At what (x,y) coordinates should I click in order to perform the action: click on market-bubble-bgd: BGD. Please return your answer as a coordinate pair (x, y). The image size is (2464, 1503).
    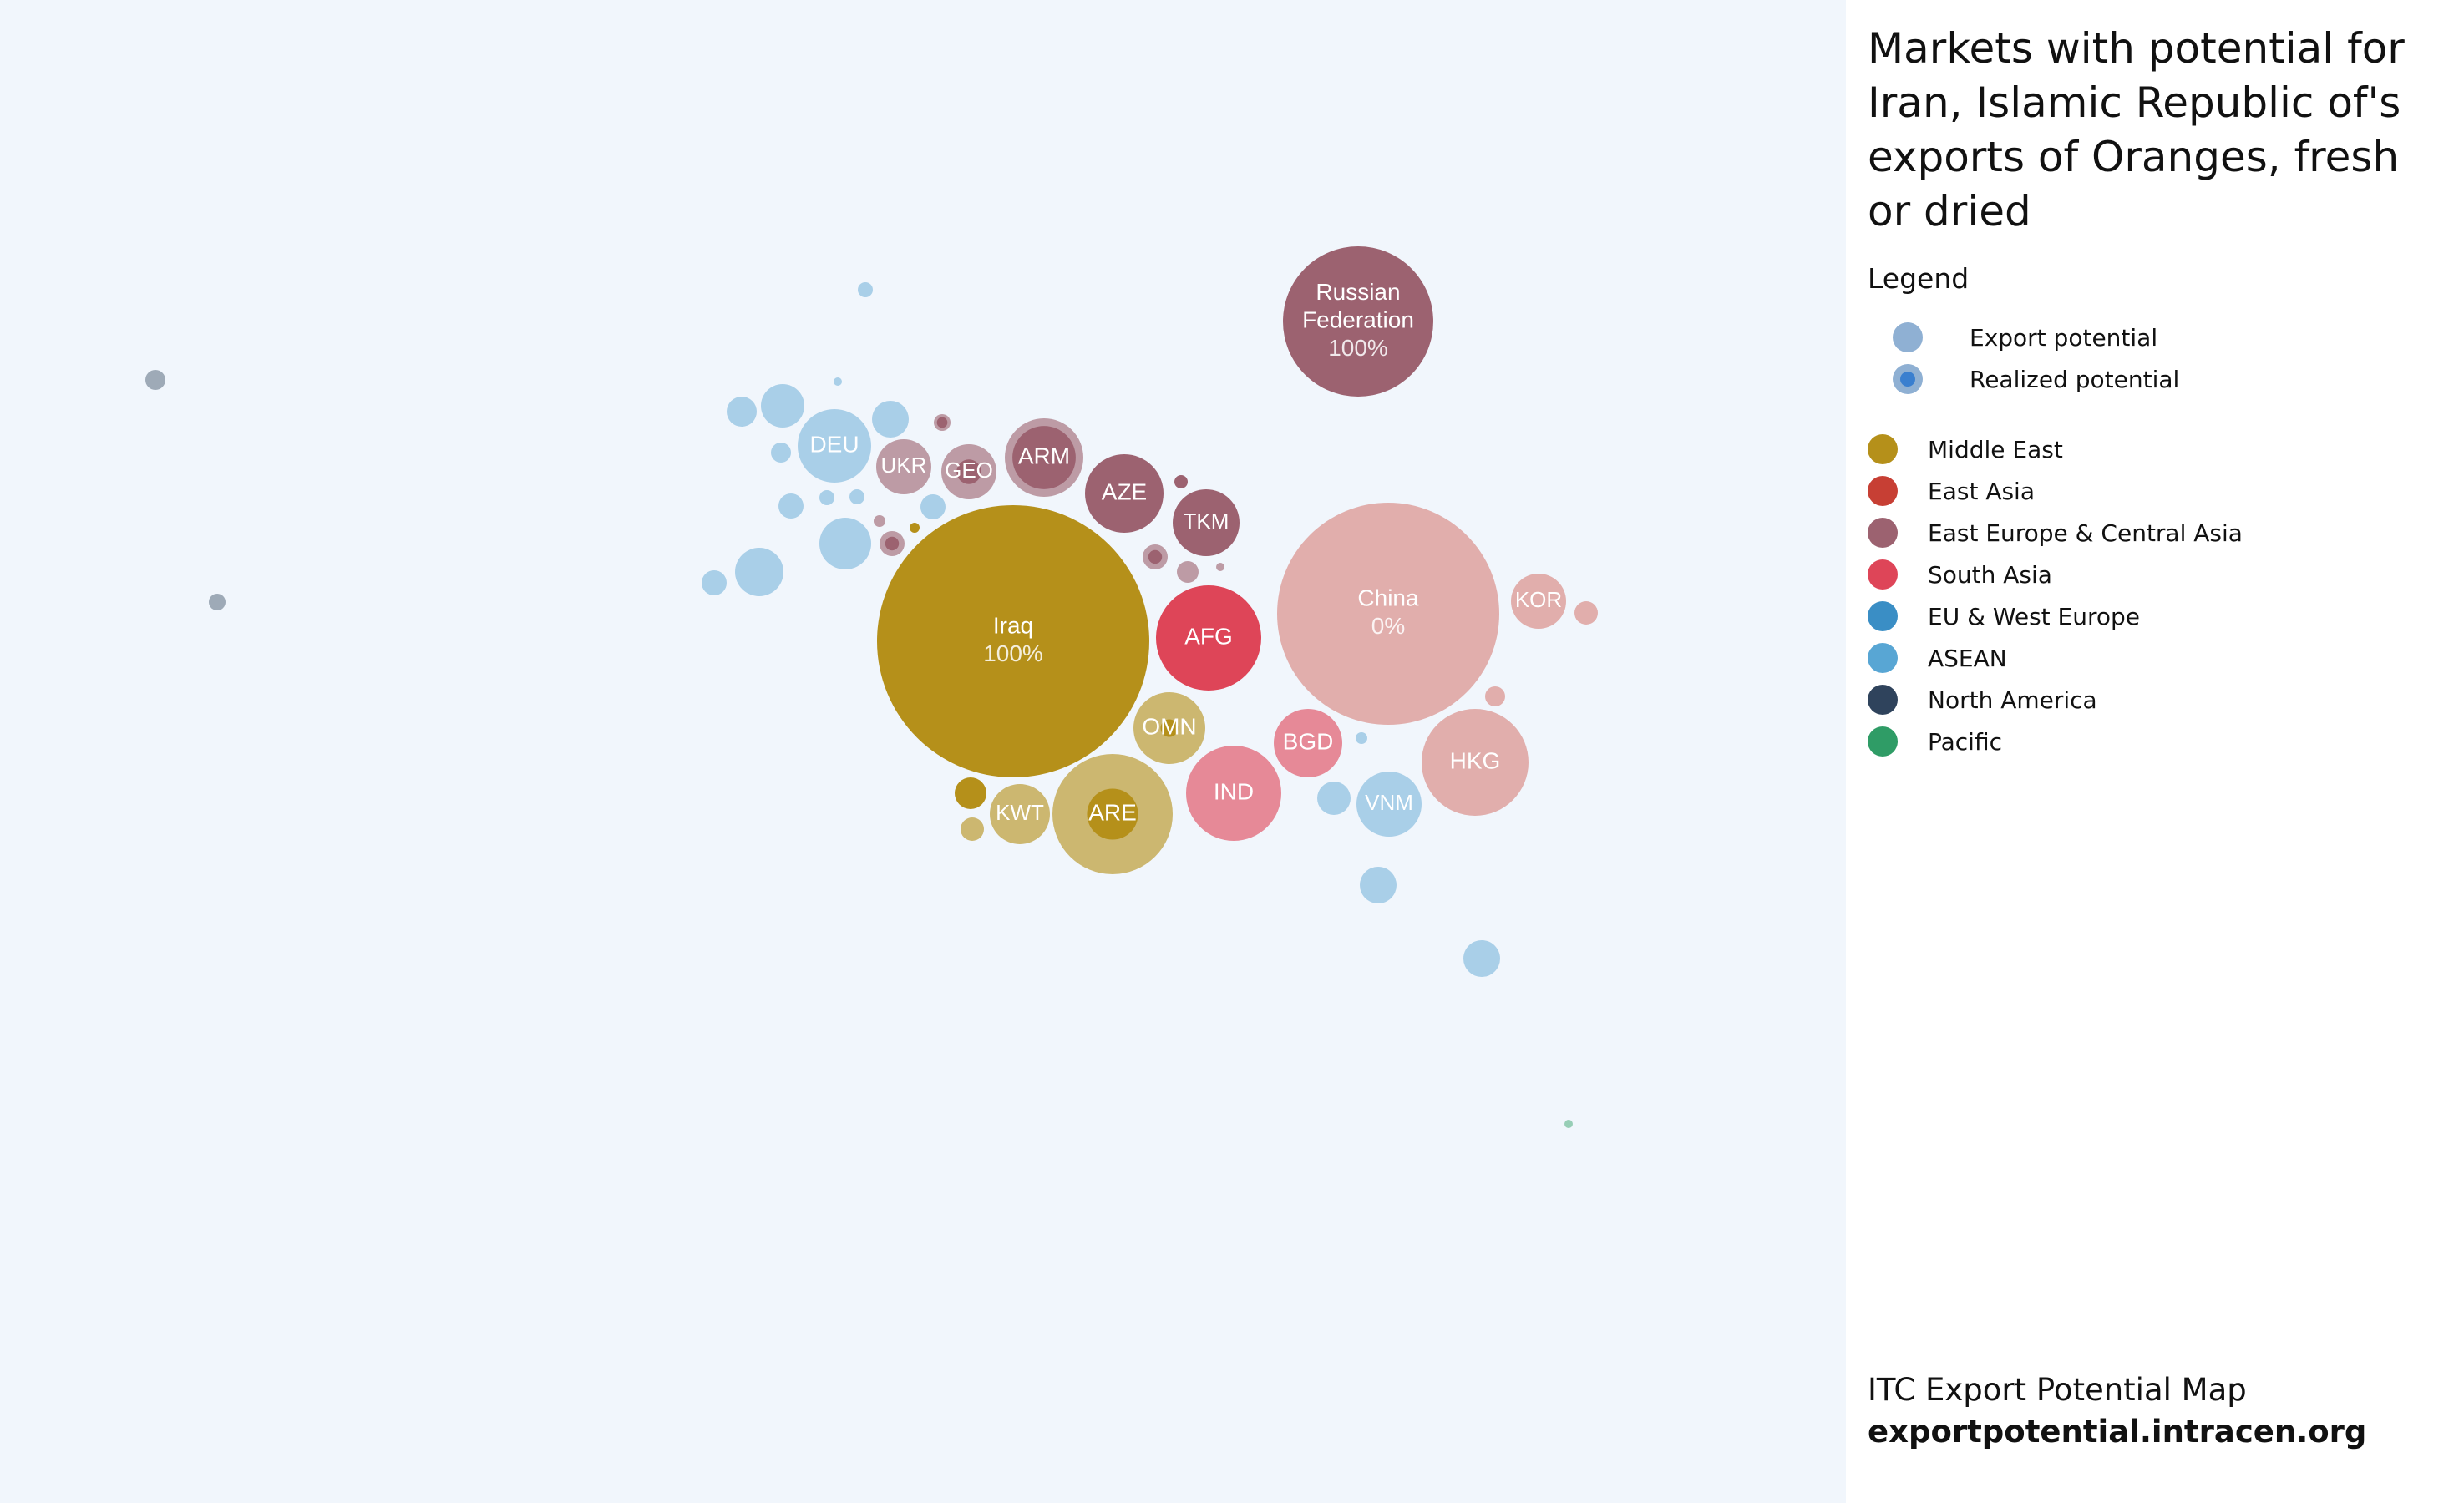
    Looking at the image, I should click on (1308, 743).